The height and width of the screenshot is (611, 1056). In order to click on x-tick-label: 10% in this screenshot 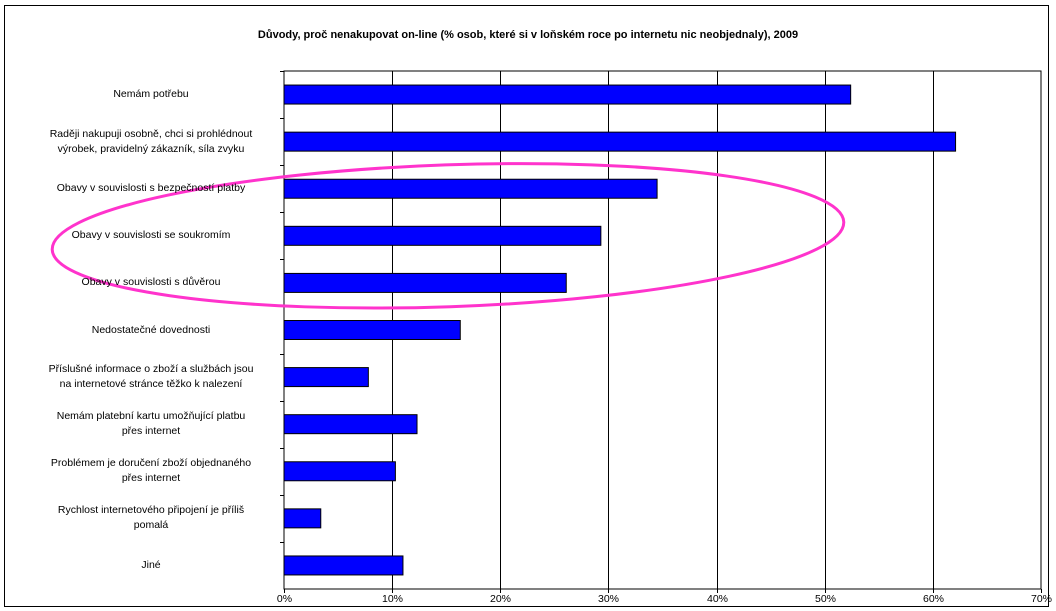, I will do `click(392, 599)`.